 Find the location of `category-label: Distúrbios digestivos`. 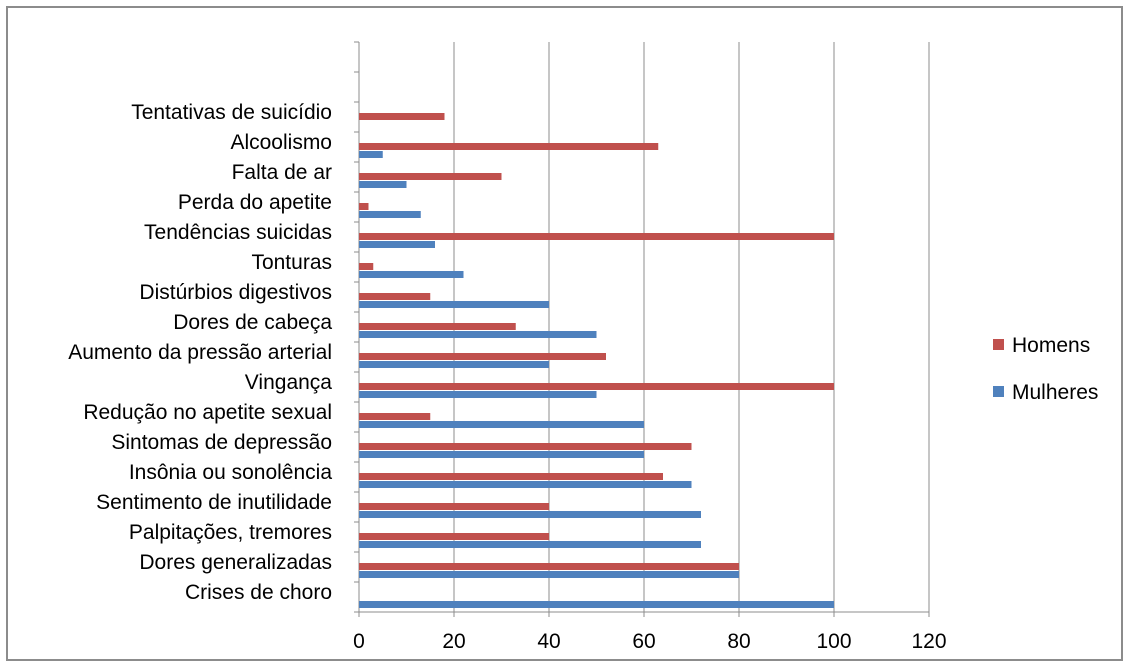

category-label: Distúrbios digestivos is located at coordinates (235, 292).